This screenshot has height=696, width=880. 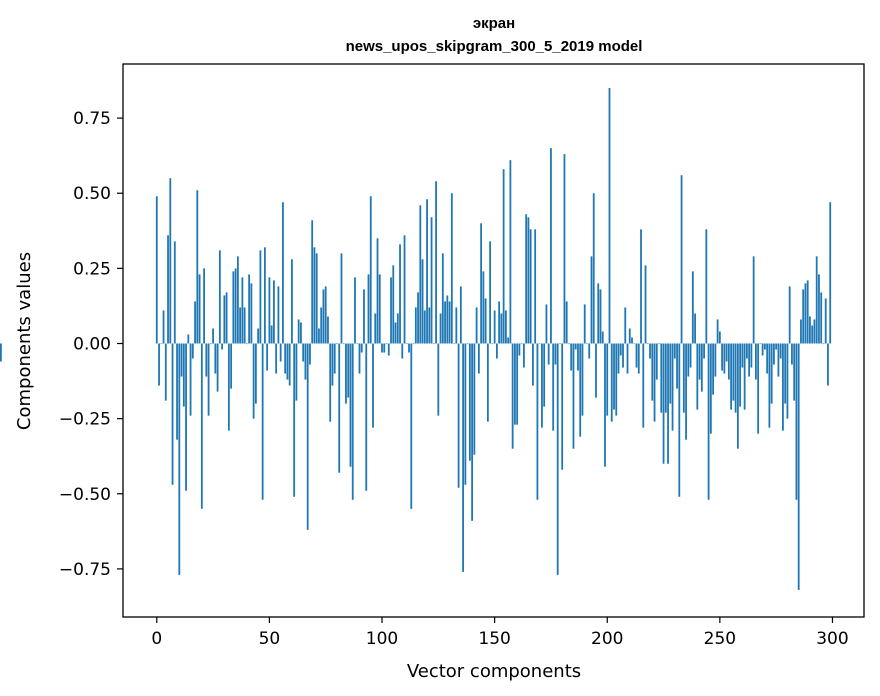 I want to click on y-tick-label: 0.50, so click(x=92, y=194).